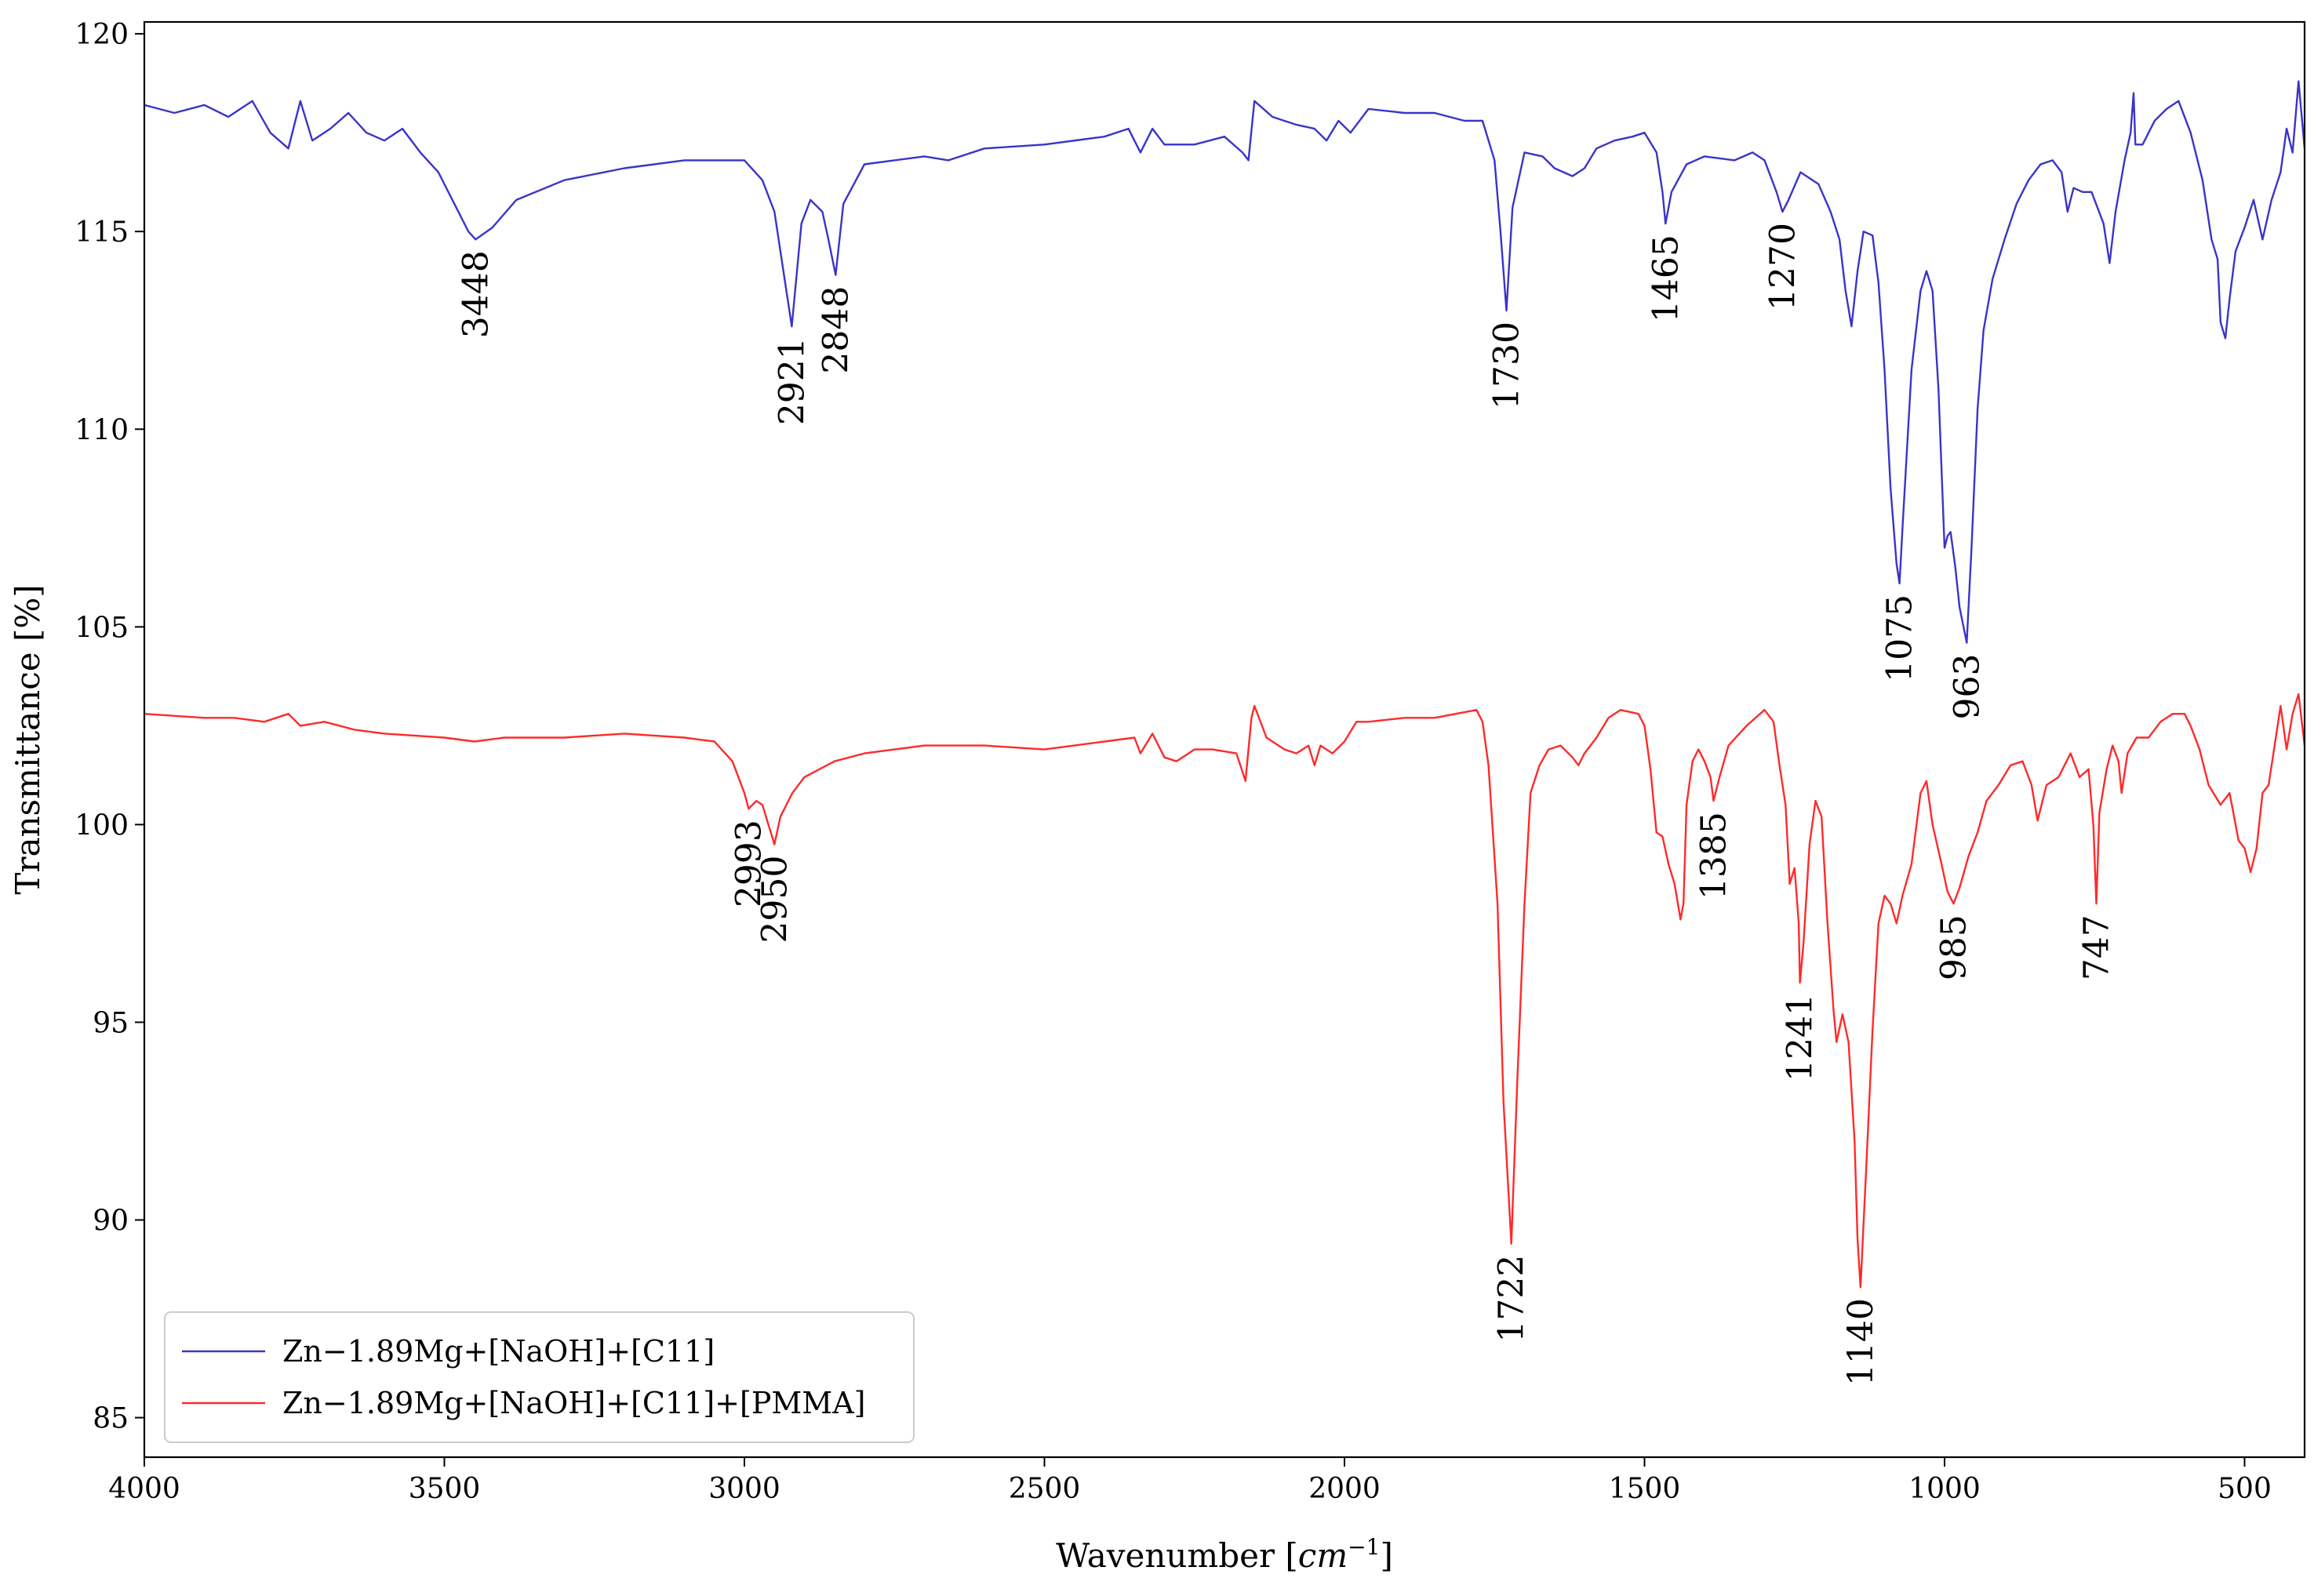 The height and width of the screenshot is (1596, 2314). What do you see at coordinates (775, 899) in the screenshot?
I see `peak-label-2950: 2950` at bounding box center [775, 899].